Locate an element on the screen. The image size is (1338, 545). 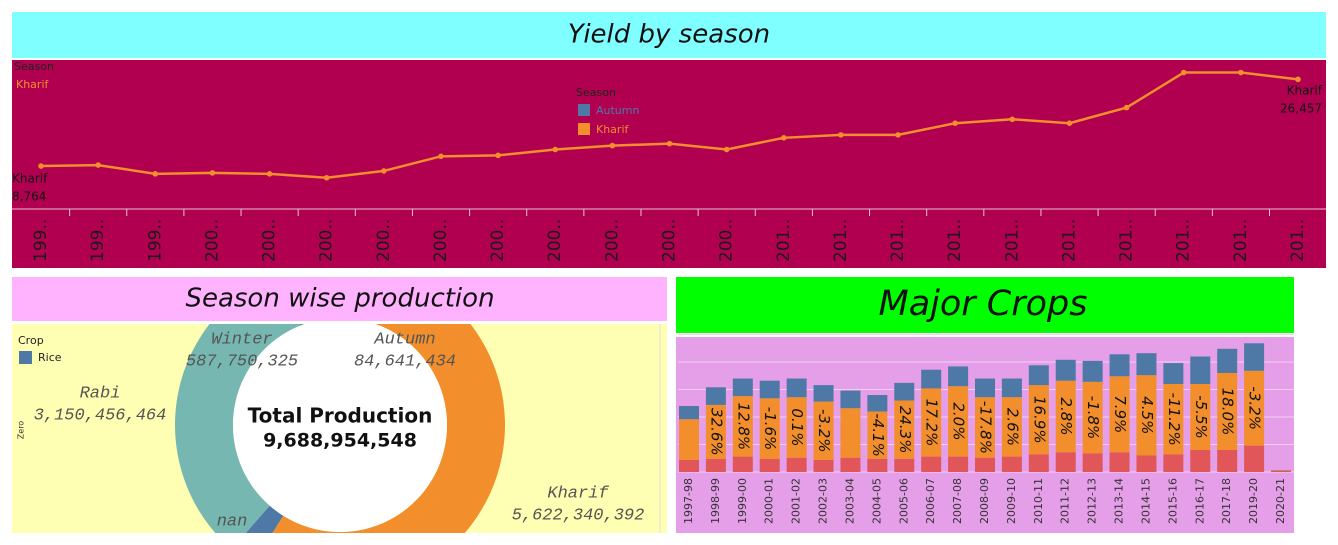
slice-label: nan is located at coordinates (232, 521).